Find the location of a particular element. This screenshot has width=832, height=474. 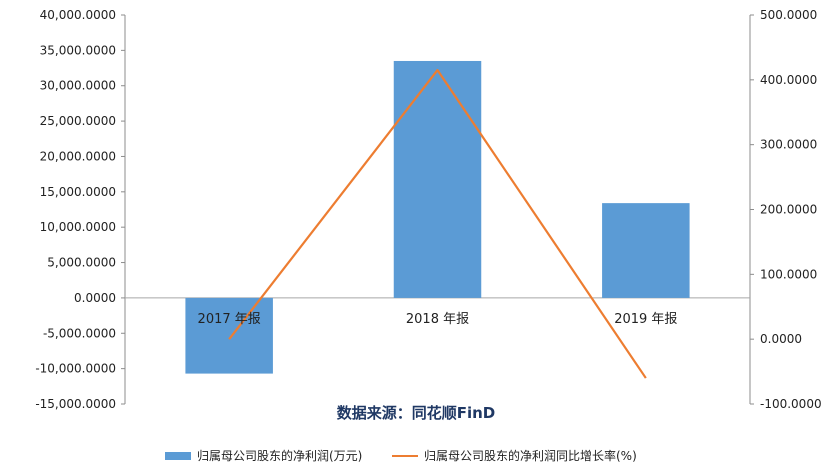

left-tick-label-2: -5,000.0000 is located at coordinates (79, 333).